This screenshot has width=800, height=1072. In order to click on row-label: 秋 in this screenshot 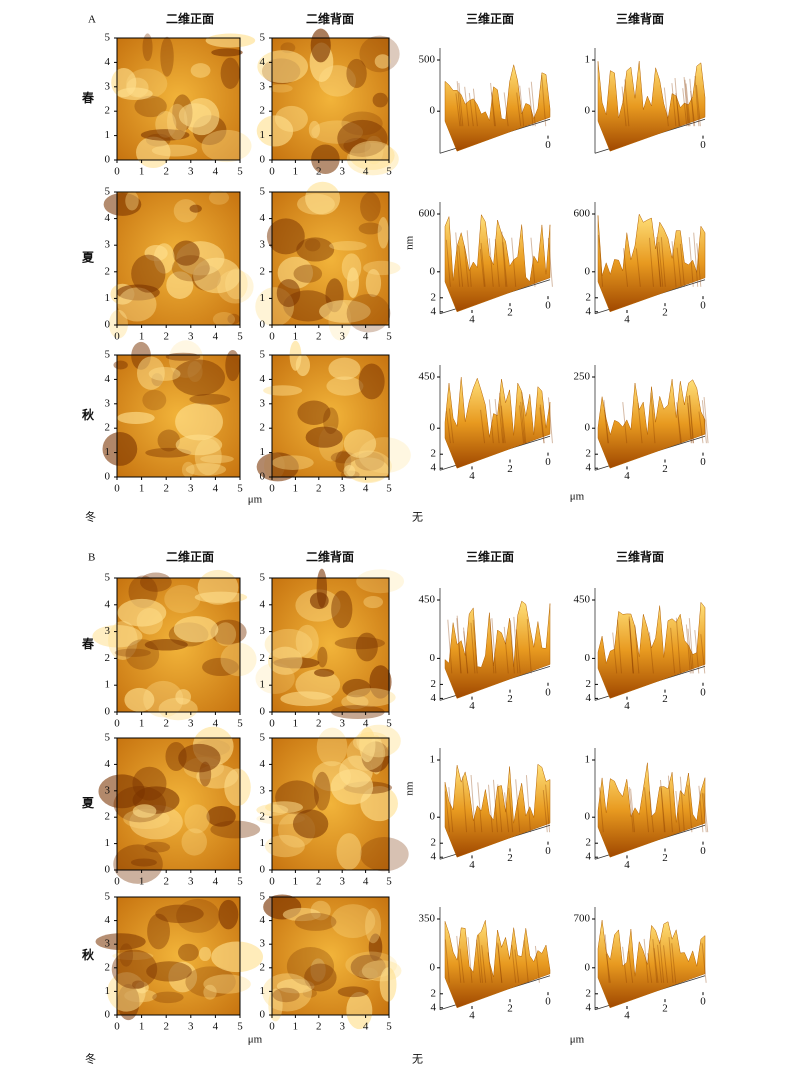, I will do `click(88, 414)`.